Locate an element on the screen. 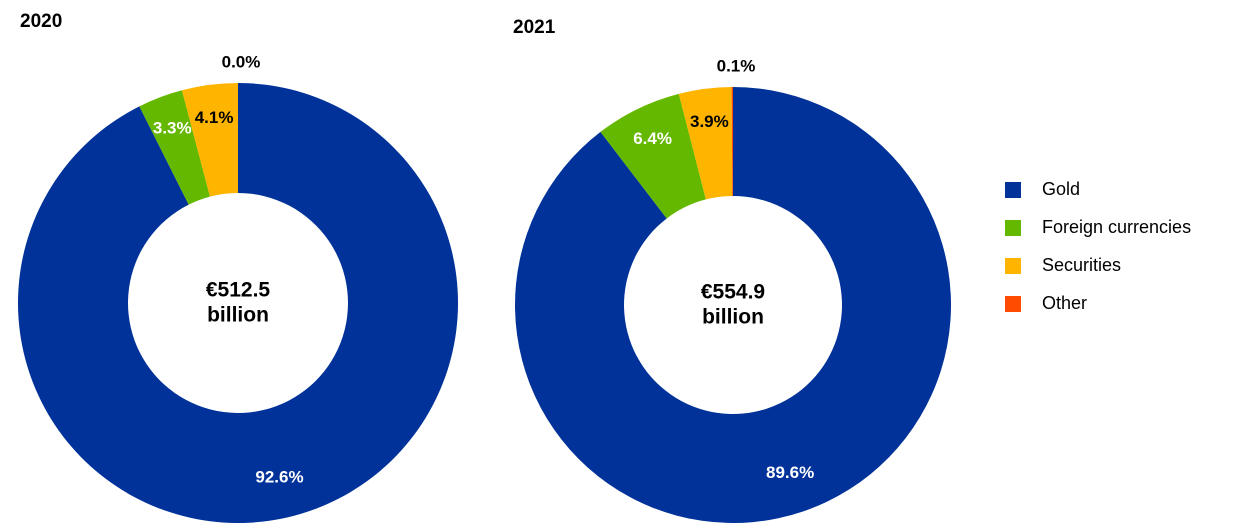 Image resolution: width=1240 pixels, height=527 pixels. value-label: 6.4% is located at coordinates (652, 138).